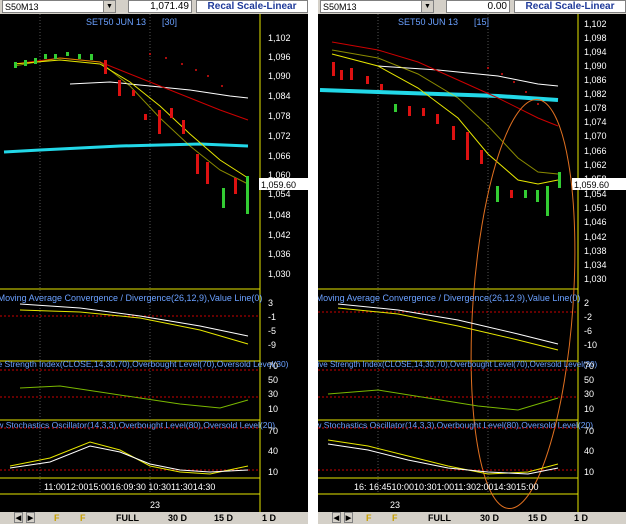  I want to click on macd-axis: 2 -2 -6 -10, so click(590, 324).